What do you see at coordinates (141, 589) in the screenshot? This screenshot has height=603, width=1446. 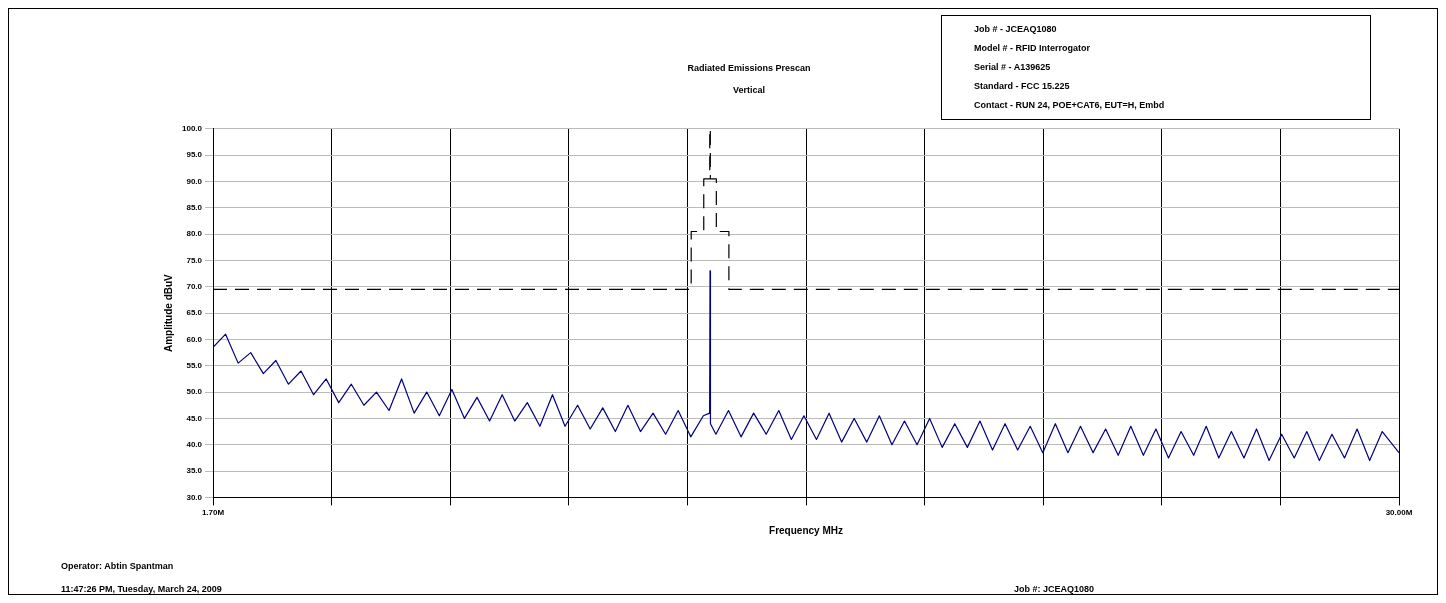 I see `text: 11:47:26 PM, Tuesday, March 24, 2009` at bounding box center [141, 589].